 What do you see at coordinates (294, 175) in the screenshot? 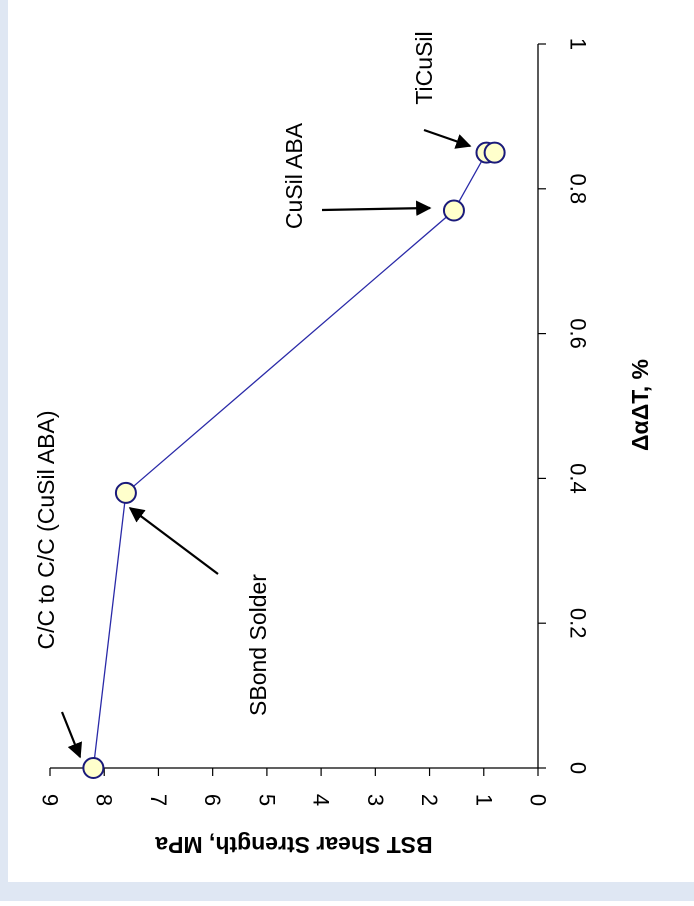
I see `annotation-label: CuSil ABA` at bounding box center [294, 175].